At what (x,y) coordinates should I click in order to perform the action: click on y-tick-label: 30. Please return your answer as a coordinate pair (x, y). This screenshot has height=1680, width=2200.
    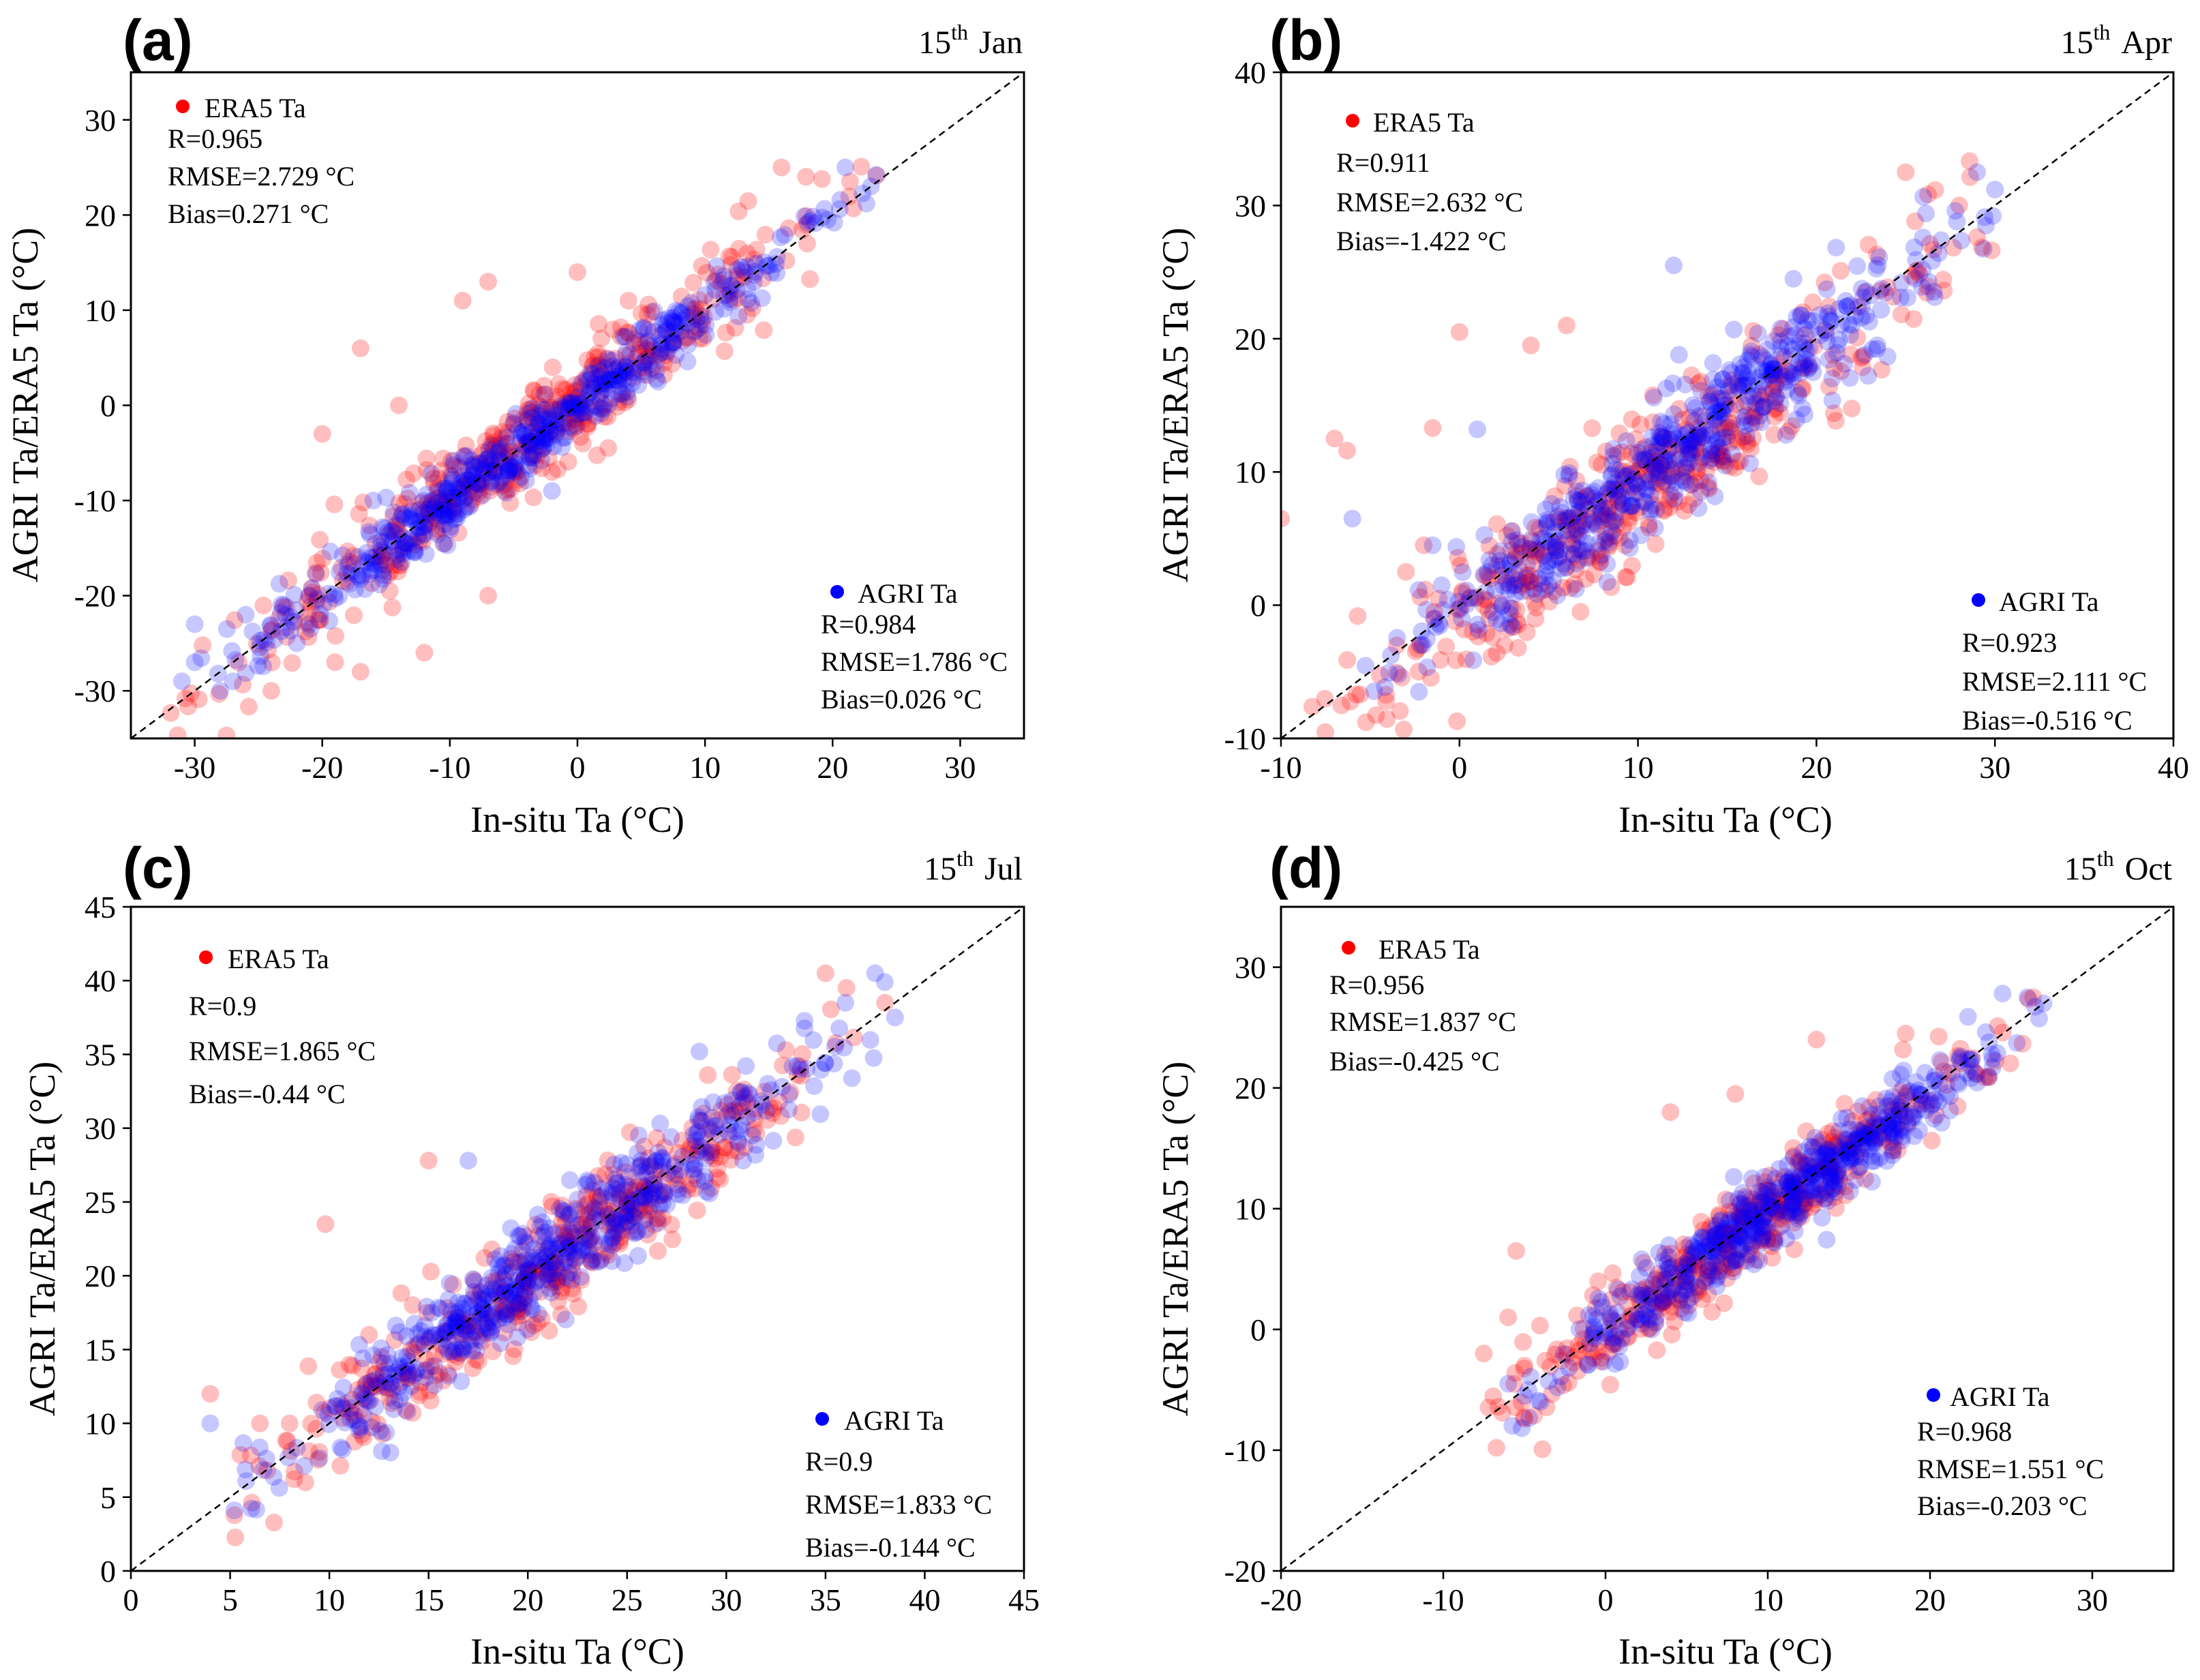
    Looking at the image, I should click on (1250, 205).